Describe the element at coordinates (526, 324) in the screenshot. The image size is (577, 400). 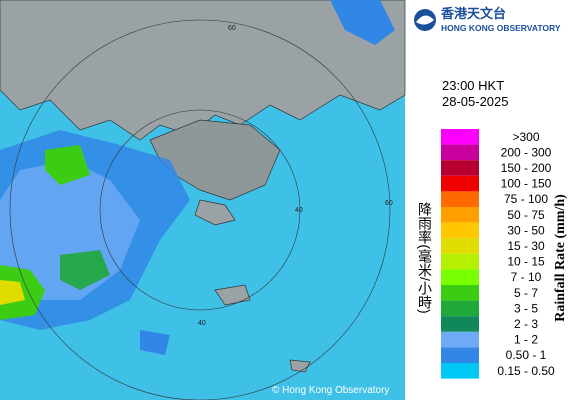
I see `legend-label: 2 - 3` at that location.